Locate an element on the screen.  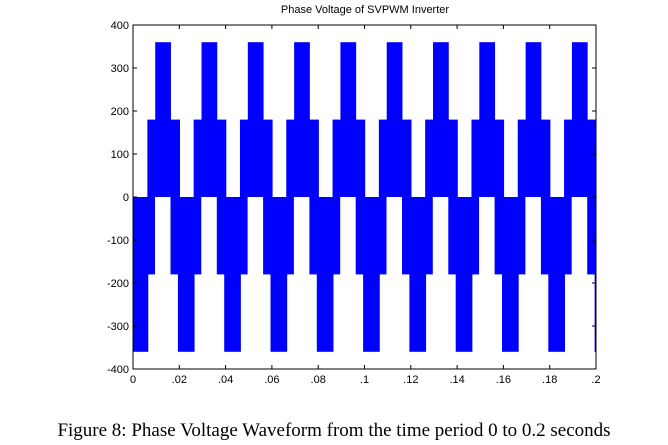
x-tick-label: .2 is located at coordinates (595, 380).